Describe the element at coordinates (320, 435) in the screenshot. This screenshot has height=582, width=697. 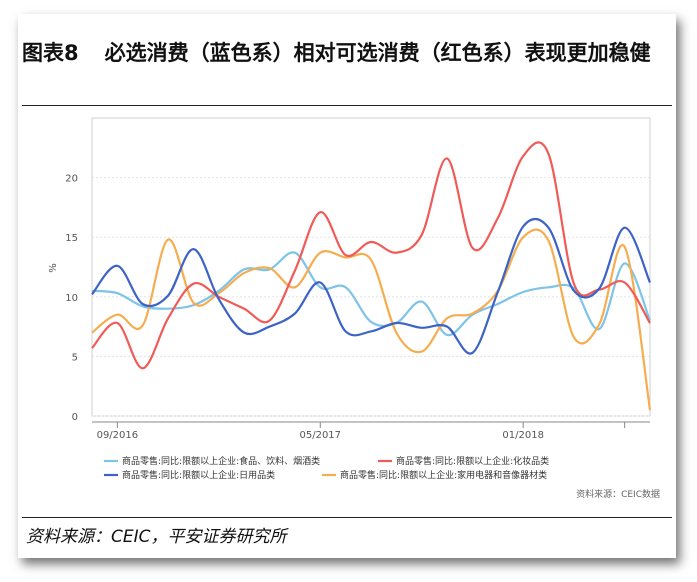
I see `x-tick-label: 05/2017` at that location.